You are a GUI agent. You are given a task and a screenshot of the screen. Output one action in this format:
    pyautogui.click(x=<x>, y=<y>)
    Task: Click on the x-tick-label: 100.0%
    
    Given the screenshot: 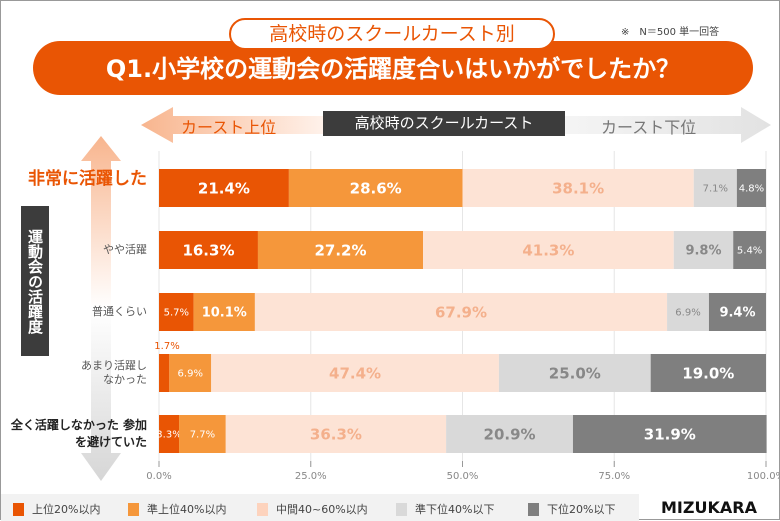 What is the action you would take?
    pyautogui.click(x=763, y=476)
    